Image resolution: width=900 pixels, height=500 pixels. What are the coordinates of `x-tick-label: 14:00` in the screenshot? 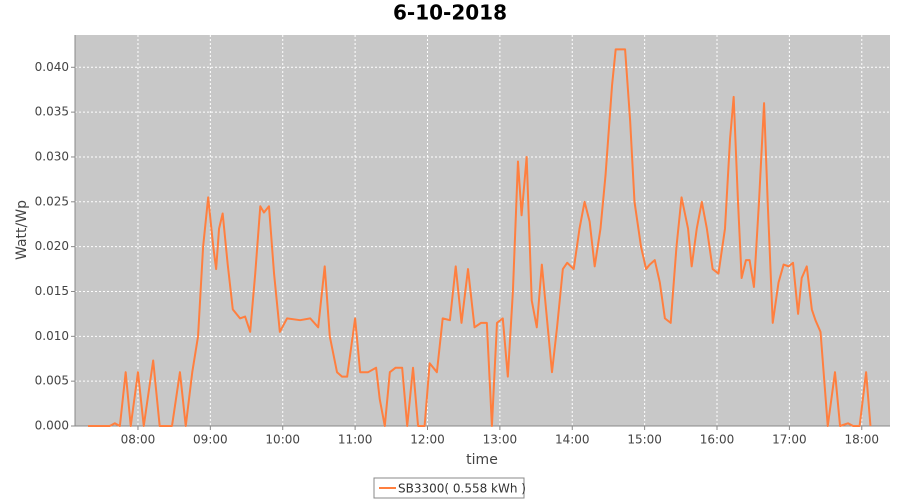 It's located at (572, 440).